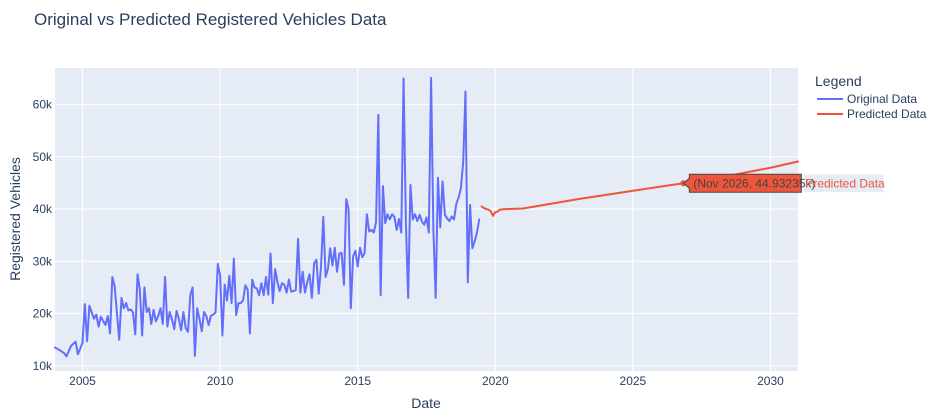 The image size is (930, 416). I want to click on x-tick-label: 2025, so click(633, 381).